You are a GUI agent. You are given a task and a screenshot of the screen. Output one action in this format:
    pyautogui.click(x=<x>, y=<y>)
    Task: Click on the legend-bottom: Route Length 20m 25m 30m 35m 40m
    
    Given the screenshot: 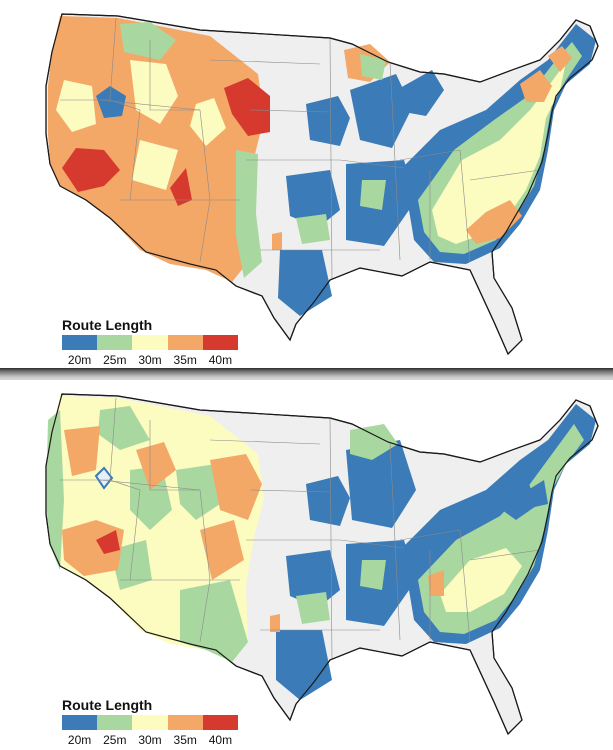 What is the action you would take?
    pyautogui.click(x=152, y=721)
    